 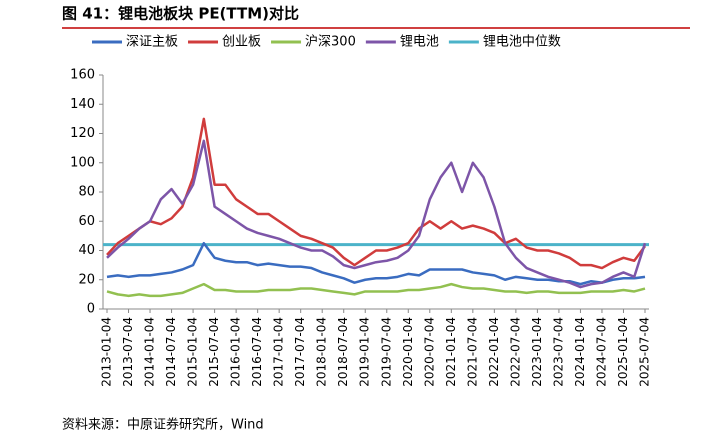 What do you see at coordinates (601, 352) in the screenshot?
I see `x-tick-label: 2024-07-04` at bounding box center [601, 352].